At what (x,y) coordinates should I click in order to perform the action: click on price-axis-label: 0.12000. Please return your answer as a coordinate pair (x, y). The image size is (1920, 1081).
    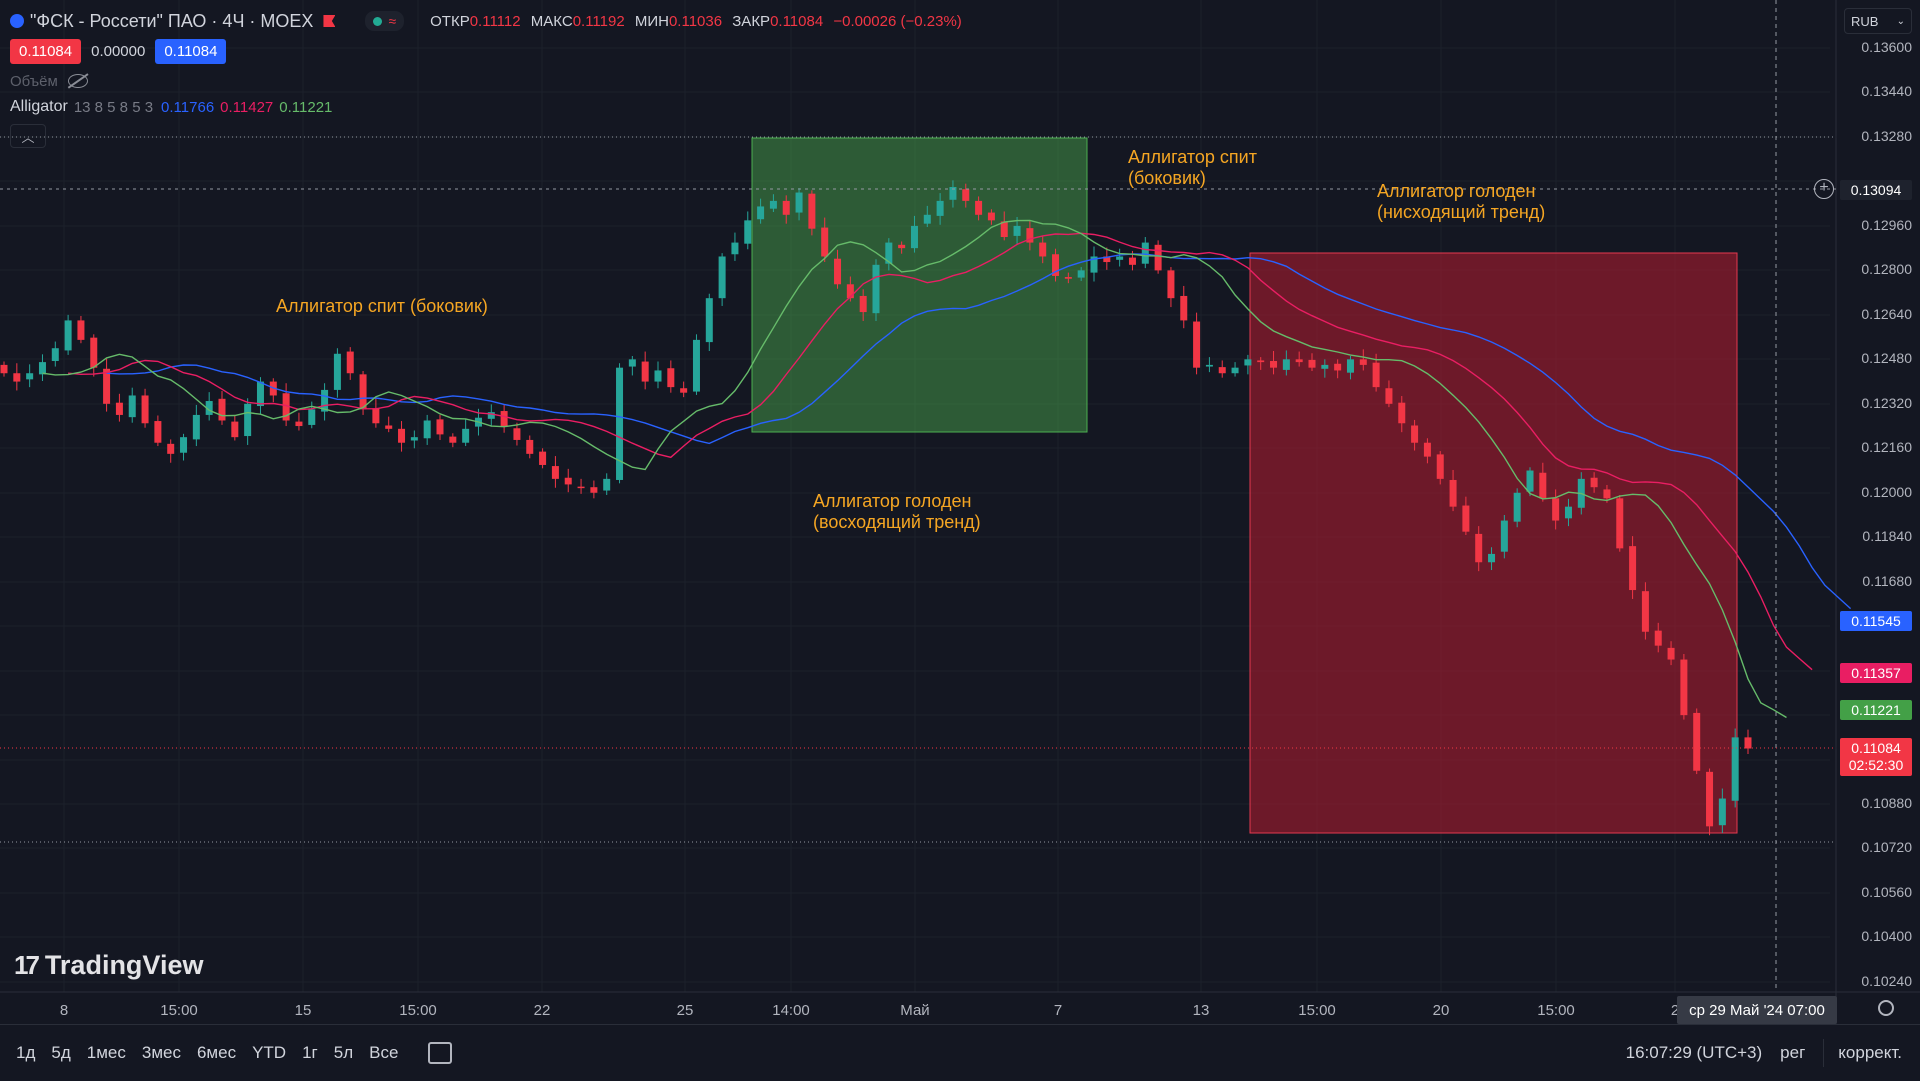
    Looking at the image, I should click on (1886, 492).